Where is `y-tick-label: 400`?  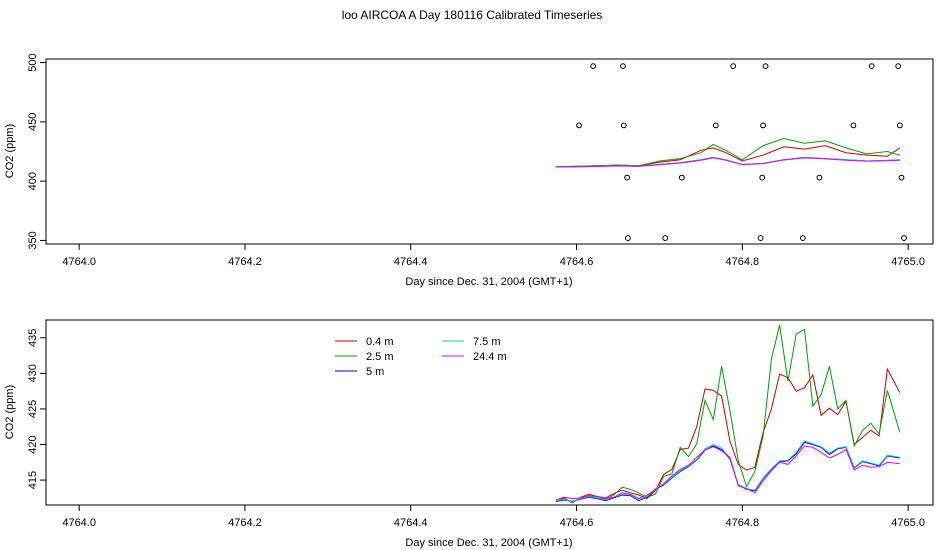
y-tick-label: 400 is located at coordinates (33, 181).